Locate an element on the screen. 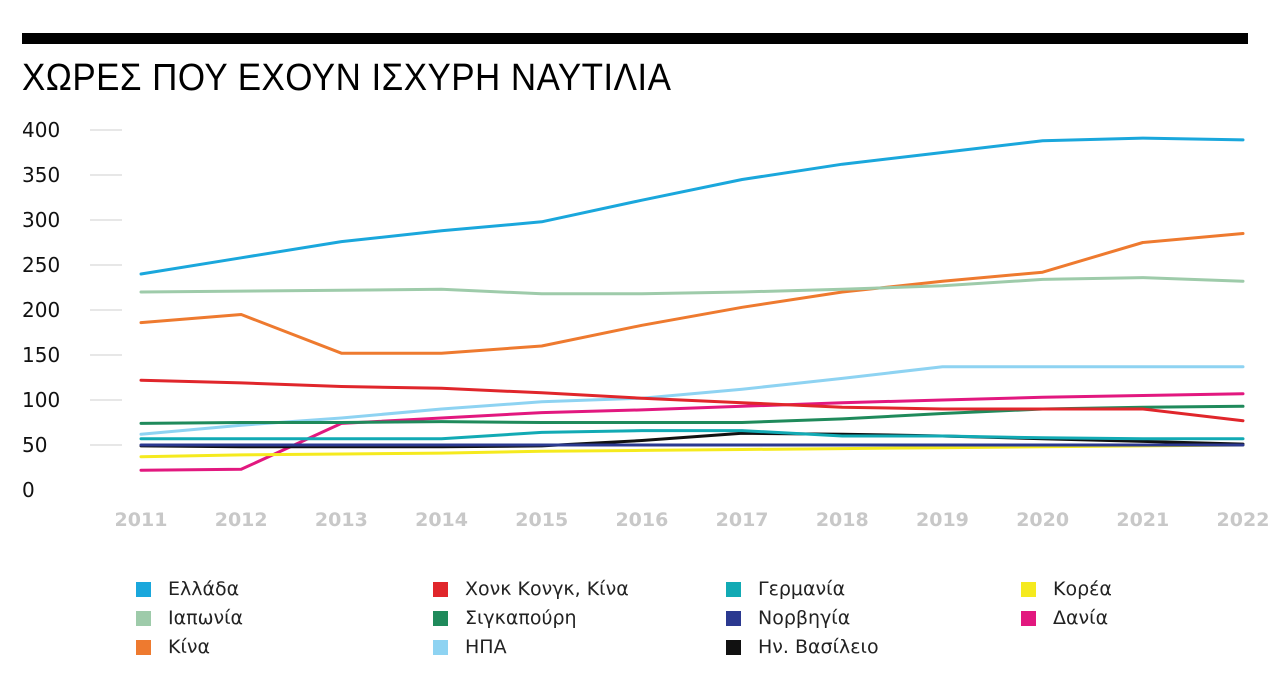 The image size is (1280, 685). y-tick-label: 300 is located at coordinates (41, 220).